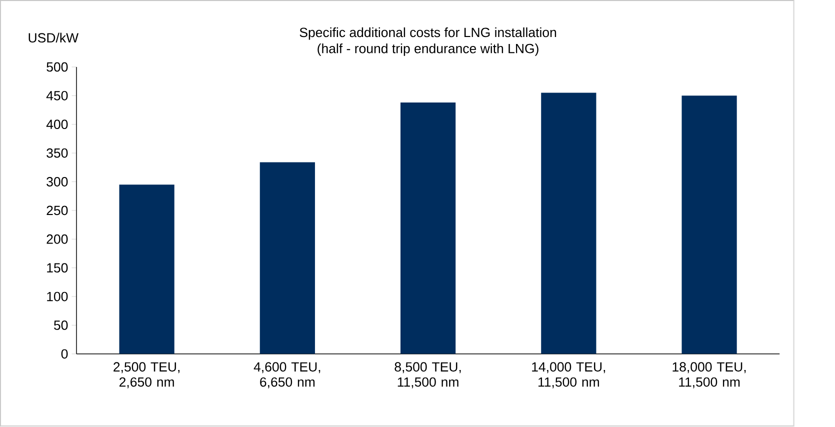 Image resolution: width=835 pixels, height=427 pixels. I want to click on chart-subtitle: (half - round trip endurance with LNG), so click(428, 50).